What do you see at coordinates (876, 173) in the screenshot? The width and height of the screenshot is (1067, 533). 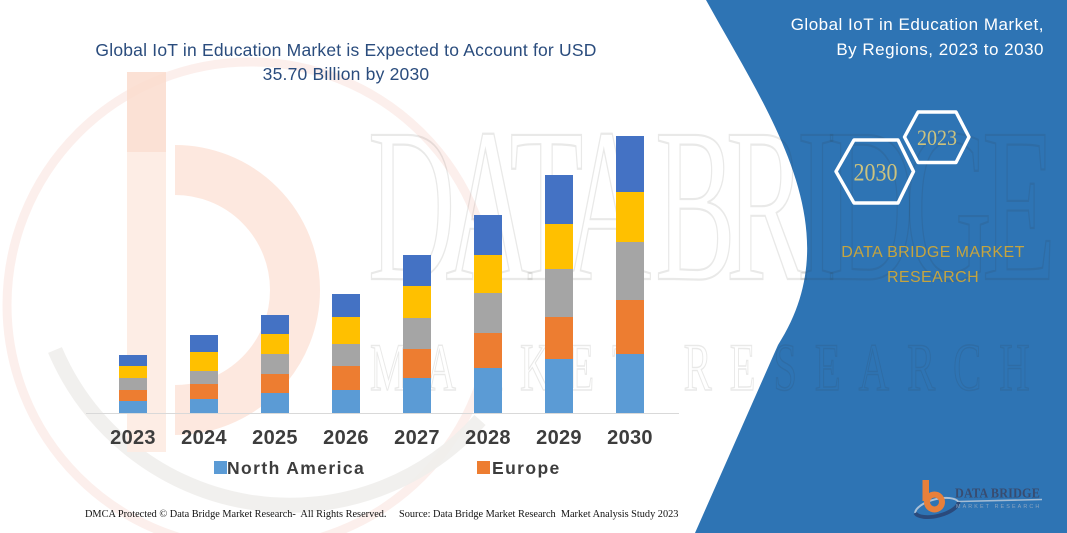 I see `svg-text: 2030` at bounding box center [876, 173].